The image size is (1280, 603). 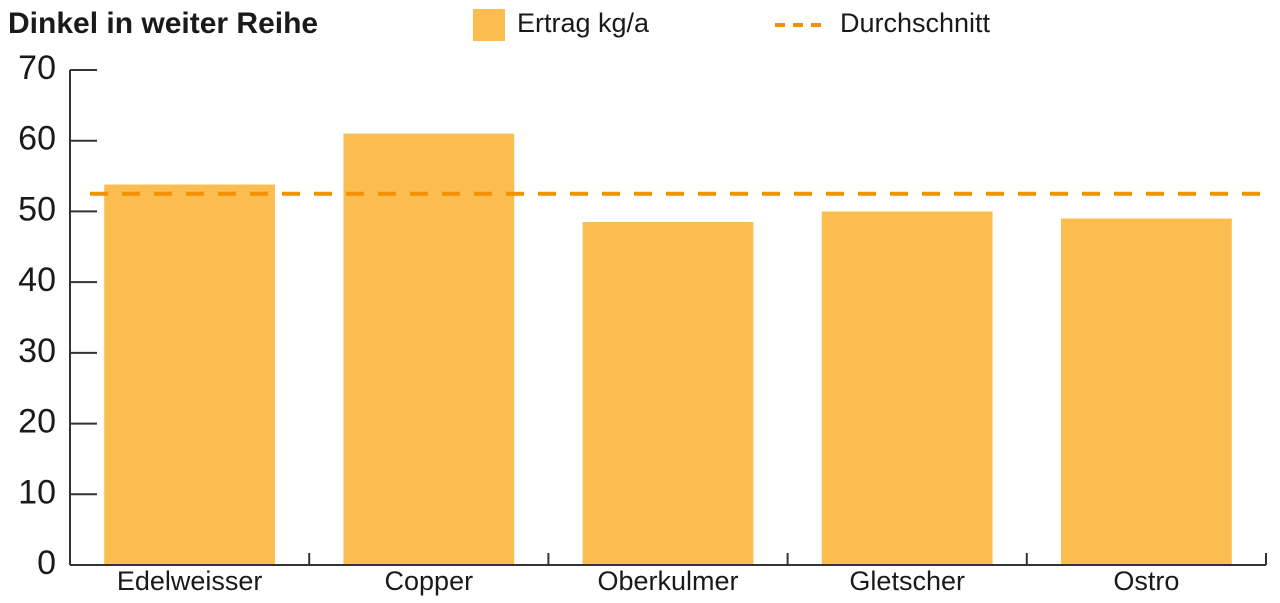 What do you see at coordinates (46, 563) in the screenshot?
I see `y-tick-label: 0` at bounding box center [46, 563].